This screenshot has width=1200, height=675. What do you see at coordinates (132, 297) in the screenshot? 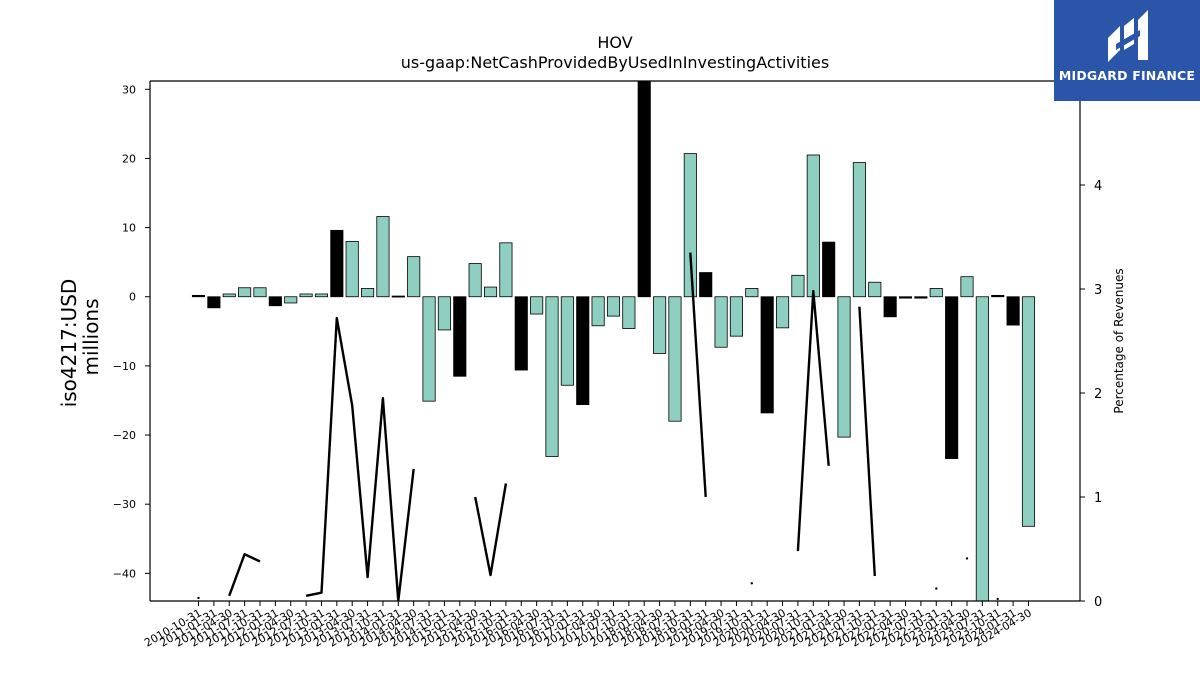
I see `y-tick-label: 0` at bounding box center [132, 297].